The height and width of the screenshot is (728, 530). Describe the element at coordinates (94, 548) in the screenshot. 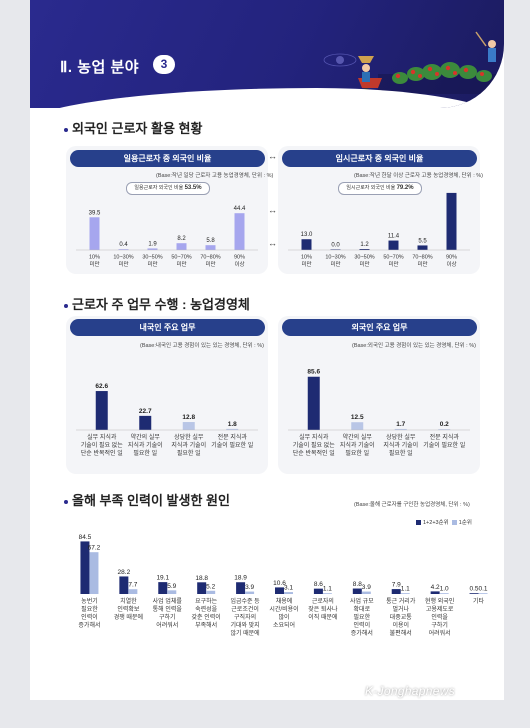

I see `bar-value-label: 67.2` at that location.